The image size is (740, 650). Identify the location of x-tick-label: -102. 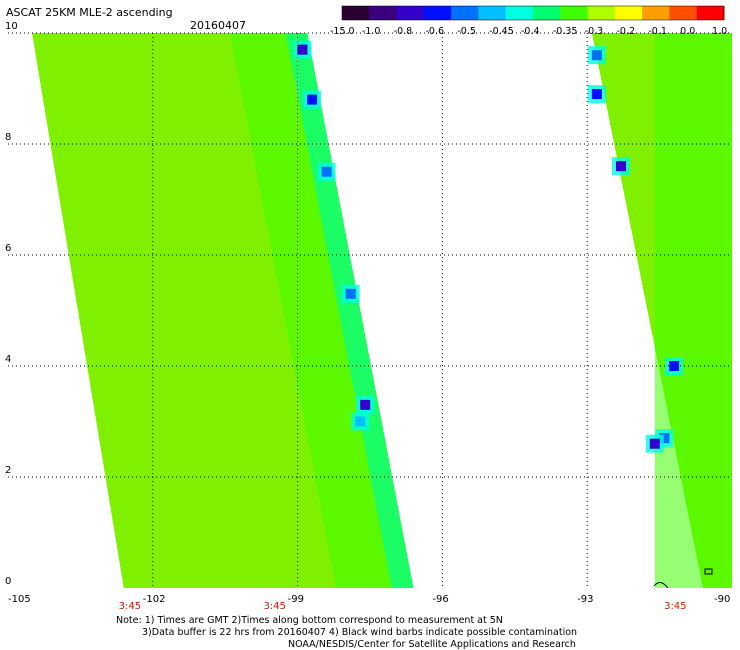
(154, 599).